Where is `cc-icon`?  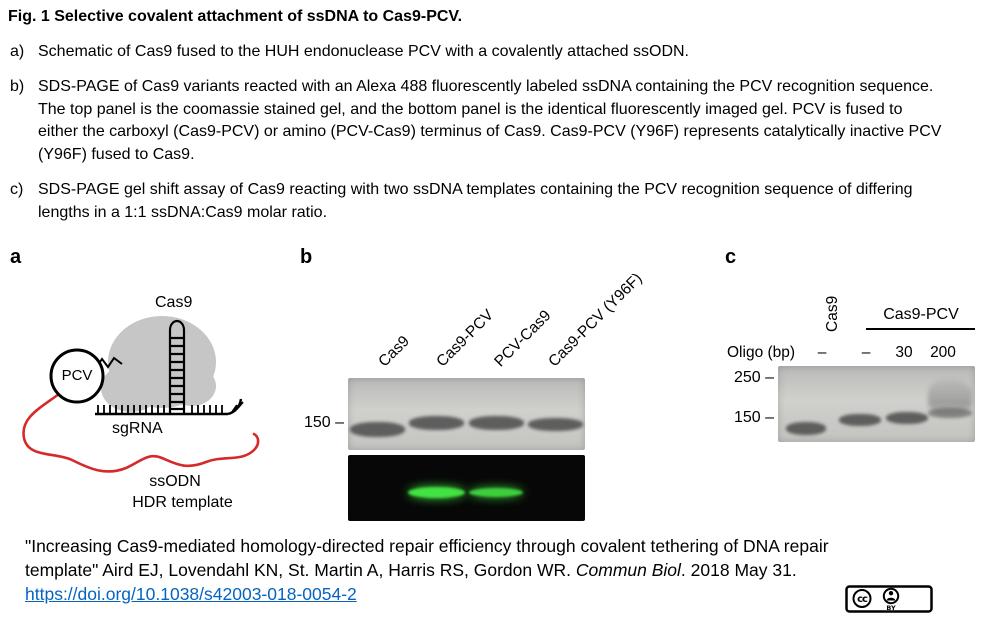
cc-icon is located at coordinates (862, 598).